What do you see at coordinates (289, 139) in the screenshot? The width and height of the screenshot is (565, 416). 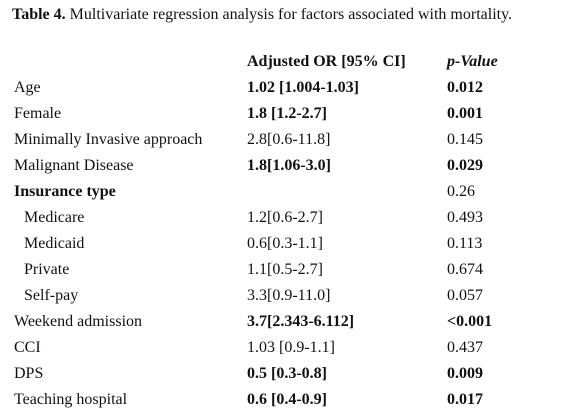 I see `odds-ratio: 2.8[0.6-11.8]` at bounding box center [289, 139].